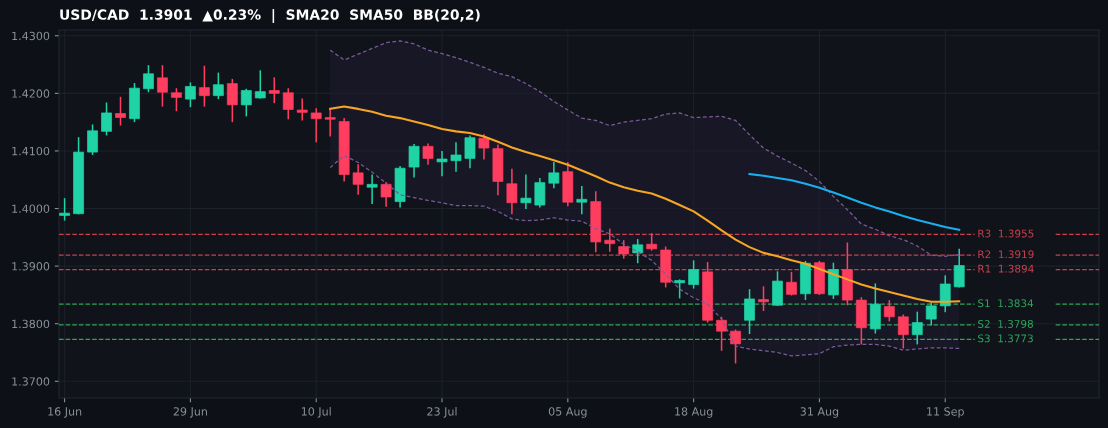 The image size is (1108, 428). What do you see at coordinates (190, 412) in the screenshot?
I see `x-tick-label: 29 Jun` at bounding box center [190, 412].